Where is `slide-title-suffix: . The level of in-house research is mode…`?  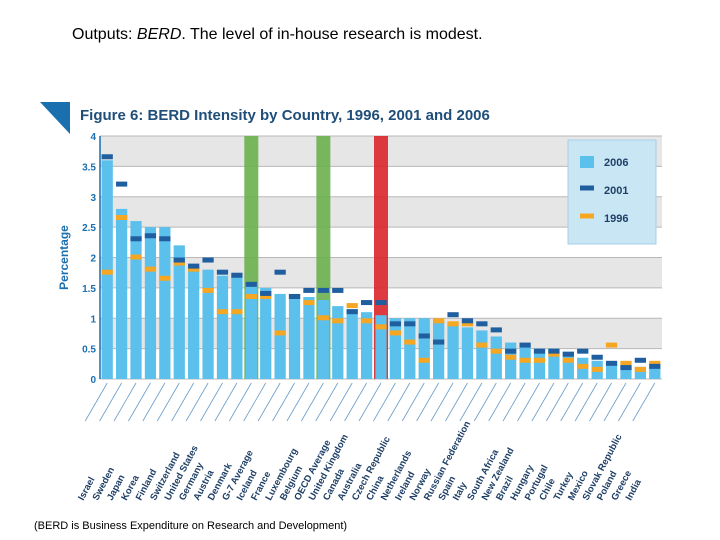
slide-title-suffix: . The level of in-house research is mode… is located at coordinates (332, 34).